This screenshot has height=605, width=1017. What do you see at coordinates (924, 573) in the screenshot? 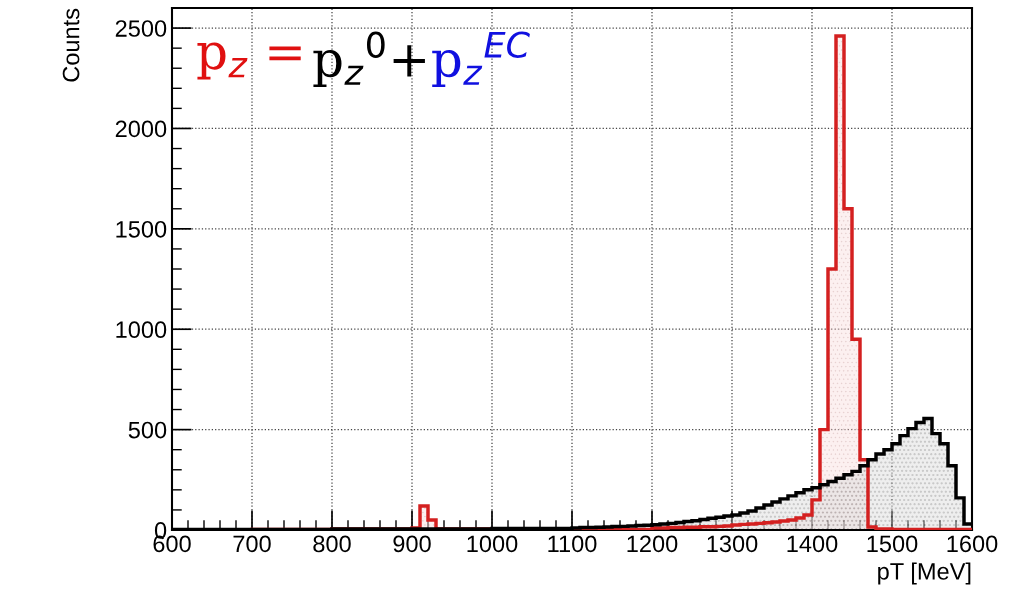
I see `x-axis-title: pT [MeV]` at bounding box center [924, 573].